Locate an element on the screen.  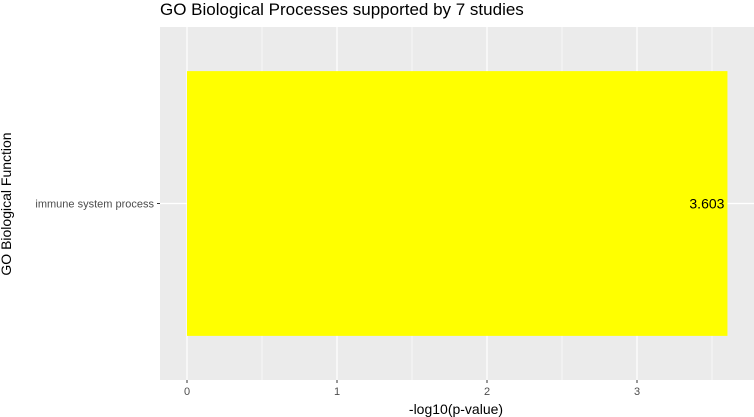
y-axis: immune system process is located at coordinates (97, 205).